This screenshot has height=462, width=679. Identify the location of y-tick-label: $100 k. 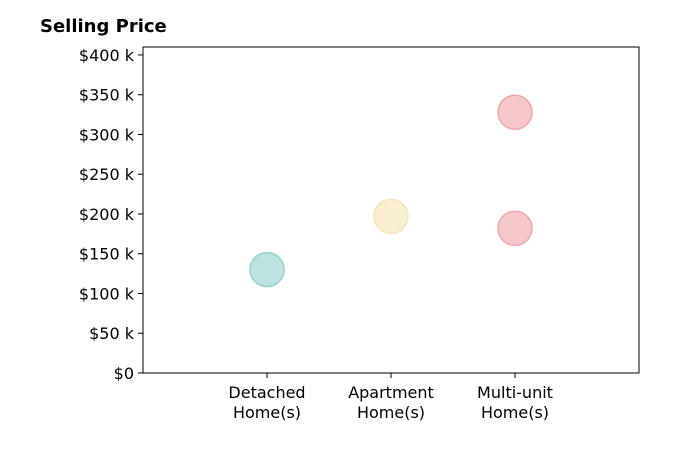
(107, 293).